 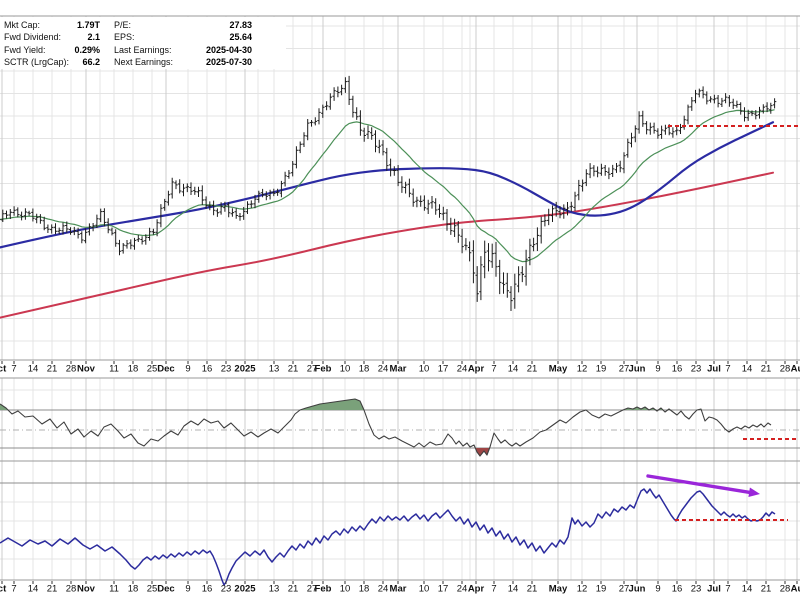 What do you see at coordinates (123, 25) in the screenshot?
I see `legend-label: P/E:` at bounding box center [123, 25].